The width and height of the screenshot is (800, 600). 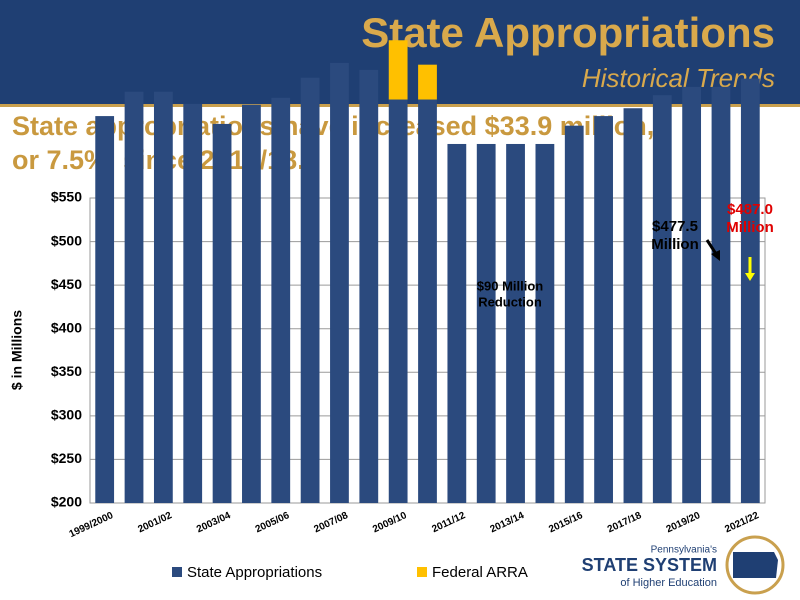 What do you see at coordinates (668, 583) in the screenshot?
I see `logo-text: of Higher Education` at bounding box center [668, 583].